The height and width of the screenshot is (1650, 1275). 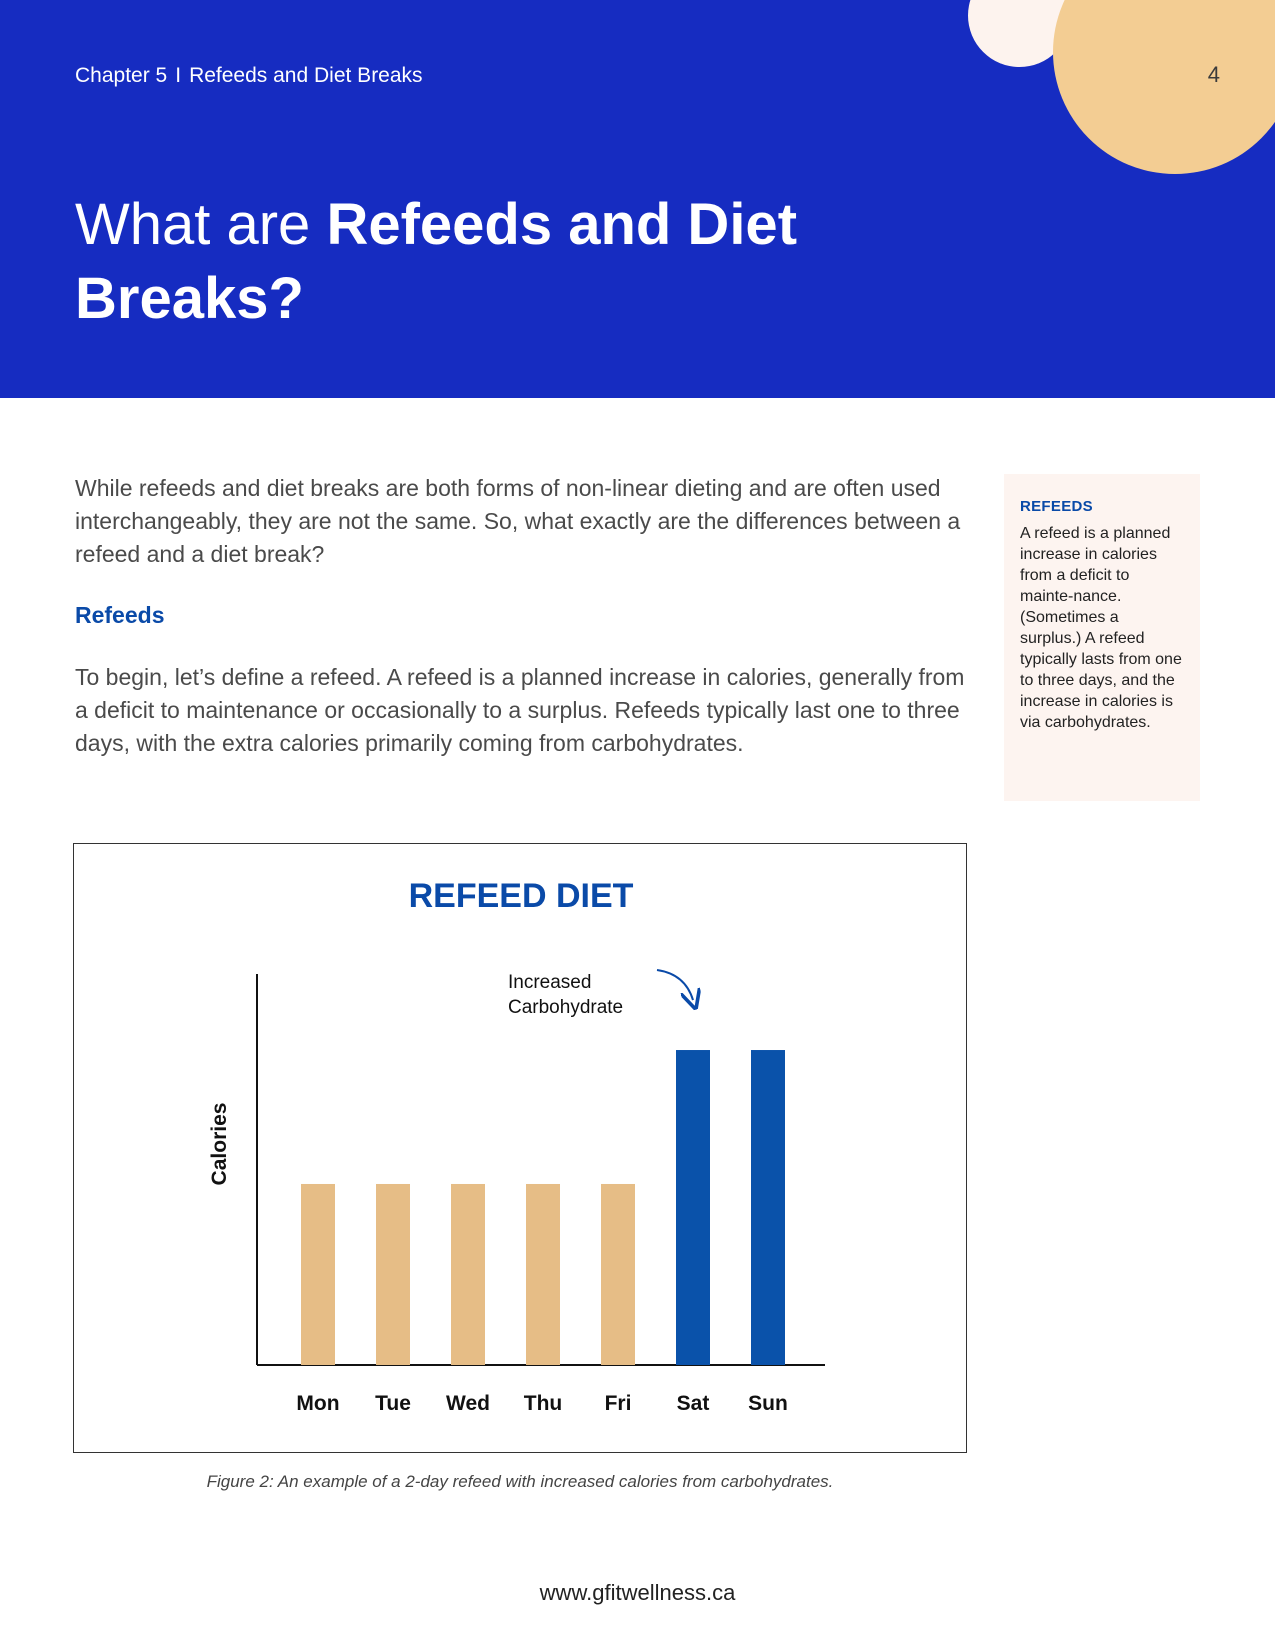 What do you see at coordinates (121, 75) in the screenshot?
I see `chapter-label: Chapter 5` at bounding box center [121, 75].